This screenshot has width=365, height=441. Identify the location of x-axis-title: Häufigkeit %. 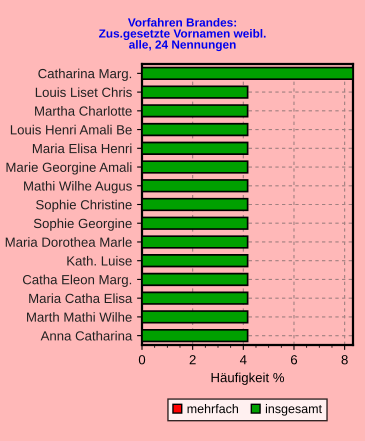
(248, 378).